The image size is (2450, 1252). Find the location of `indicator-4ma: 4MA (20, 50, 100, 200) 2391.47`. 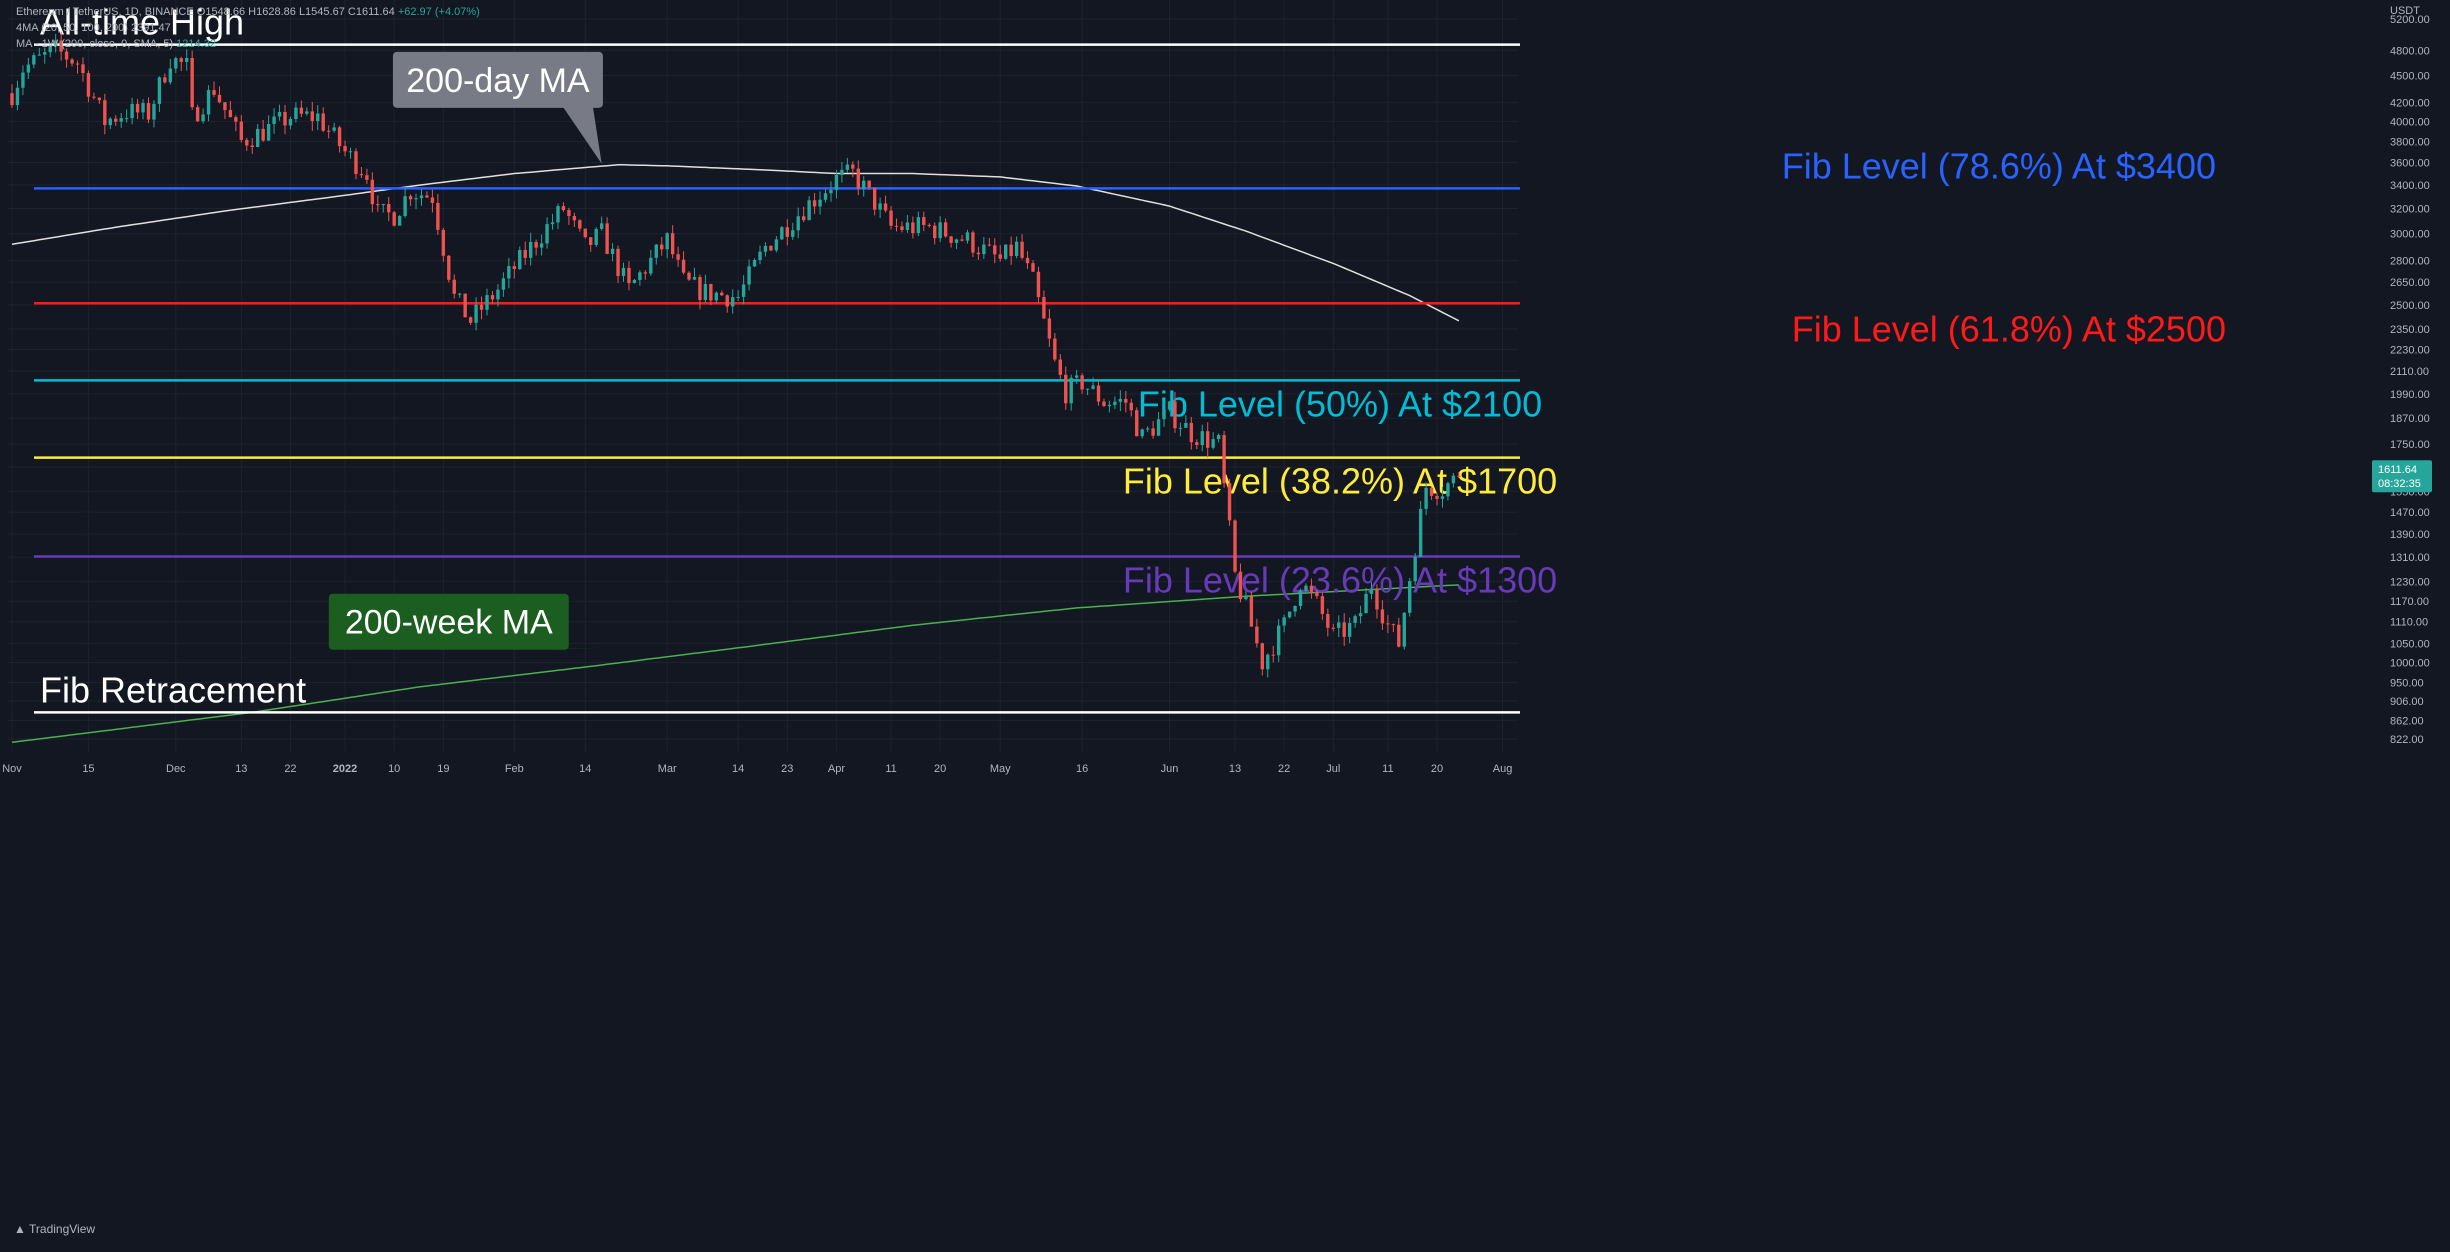

indicator-4ma: 4MA (20, 50, 100, 200) 2391.47 is located at coordinates (93, 28).